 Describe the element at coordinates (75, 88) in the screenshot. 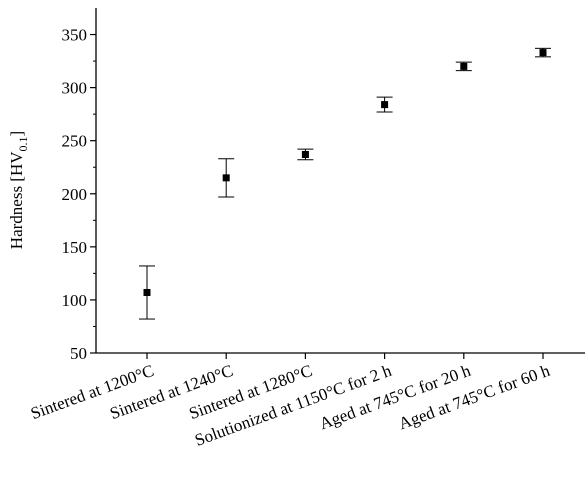

I see `y-tick-label: 300` at that location.